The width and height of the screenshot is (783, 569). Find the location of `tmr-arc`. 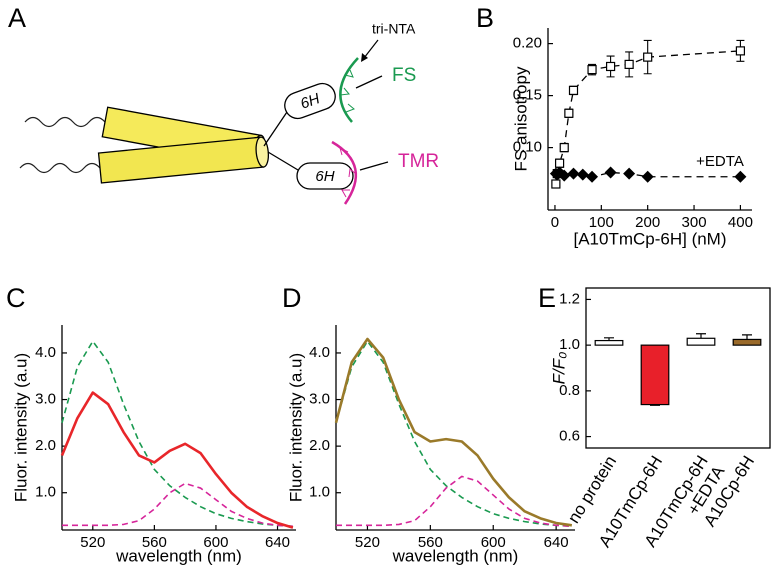

tmr-arc is located at coordinates (344, 172).